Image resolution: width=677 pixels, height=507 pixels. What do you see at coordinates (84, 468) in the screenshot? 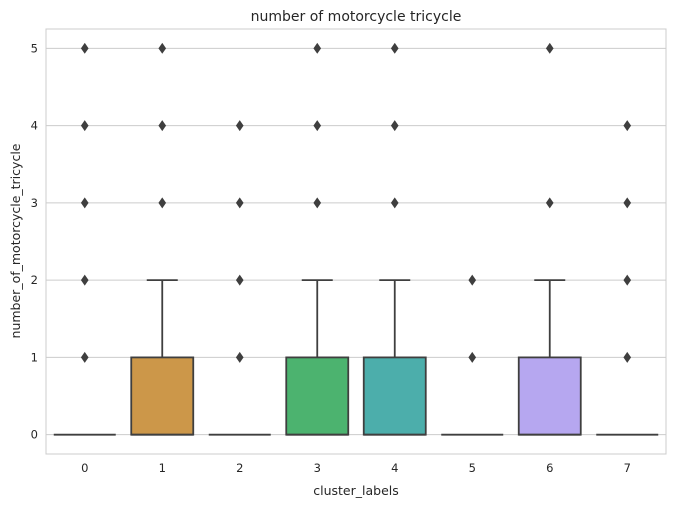
I see `x-tick-label-0: 0` at bounding box center [84, 468].